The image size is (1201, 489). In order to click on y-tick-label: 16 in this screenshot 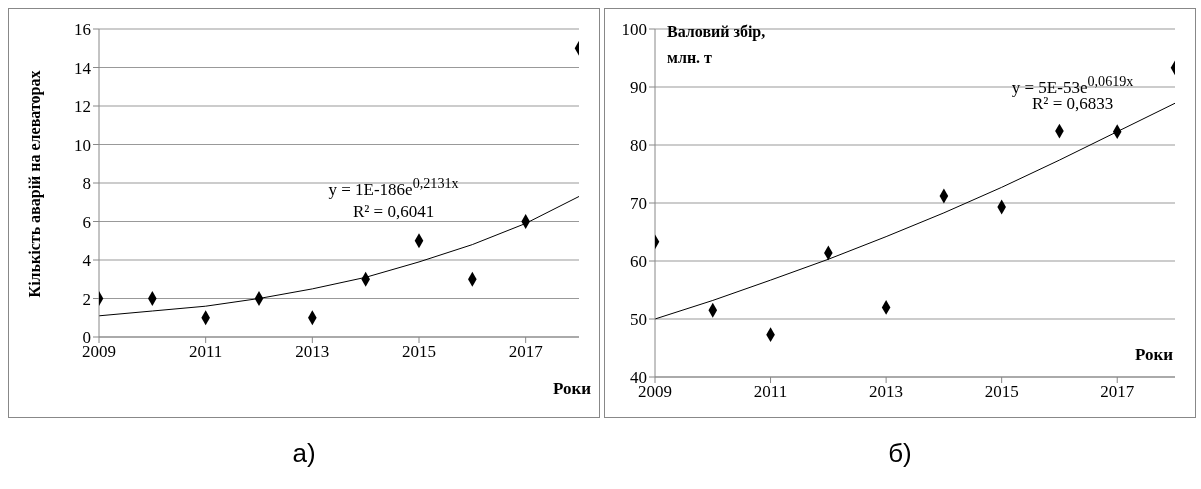, I will do `click(82, 30)`.